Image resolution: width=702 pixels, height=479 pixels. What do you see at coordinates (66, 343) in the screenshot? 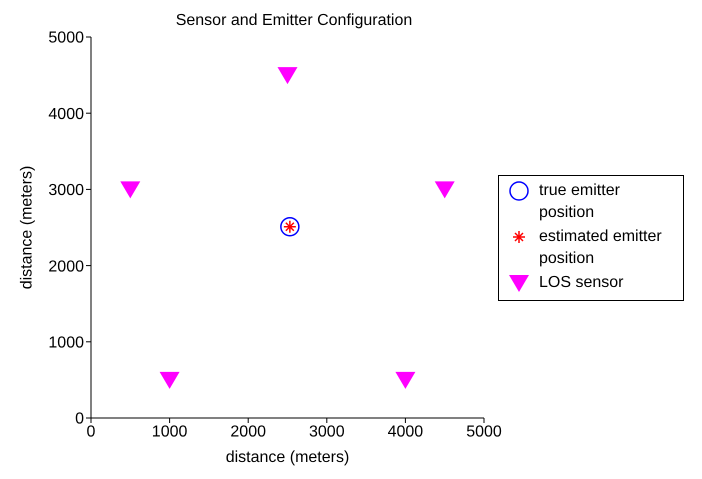
I see `y-tick-label: 1000` at bounding box center [66, 343].